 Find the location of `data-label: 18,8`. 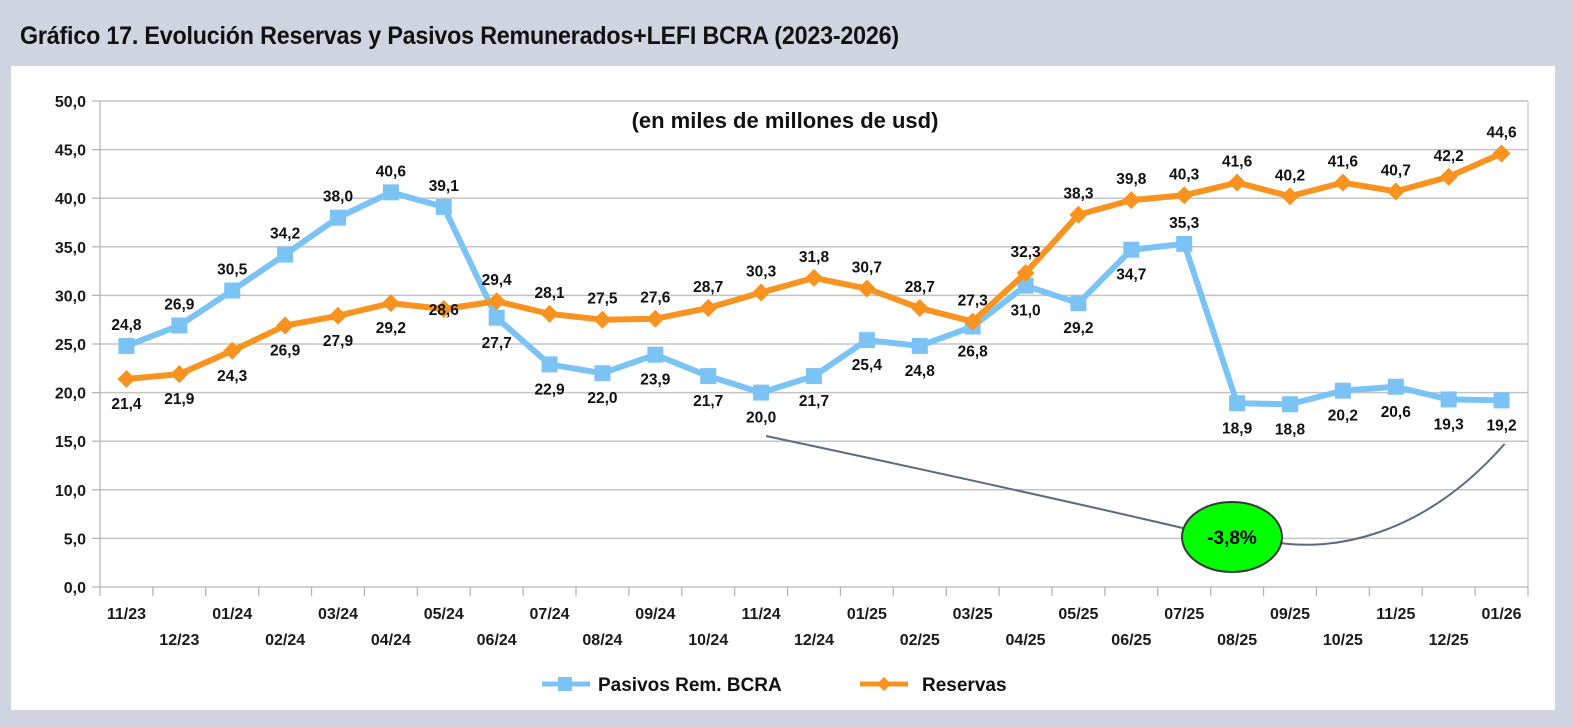

data-label: 18,8 is located at coordinates (1290, 429).